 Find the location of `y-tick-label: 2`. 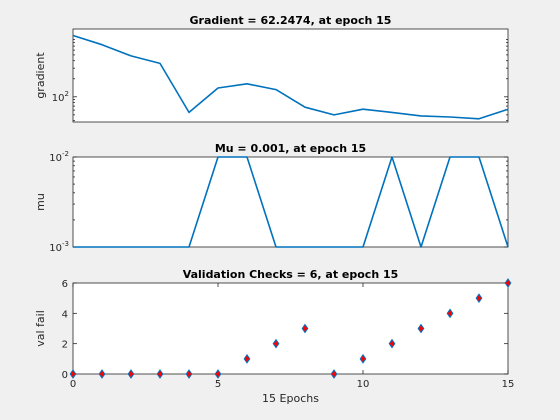

y-tick-label: 2 is located at coordinates (65, 345).